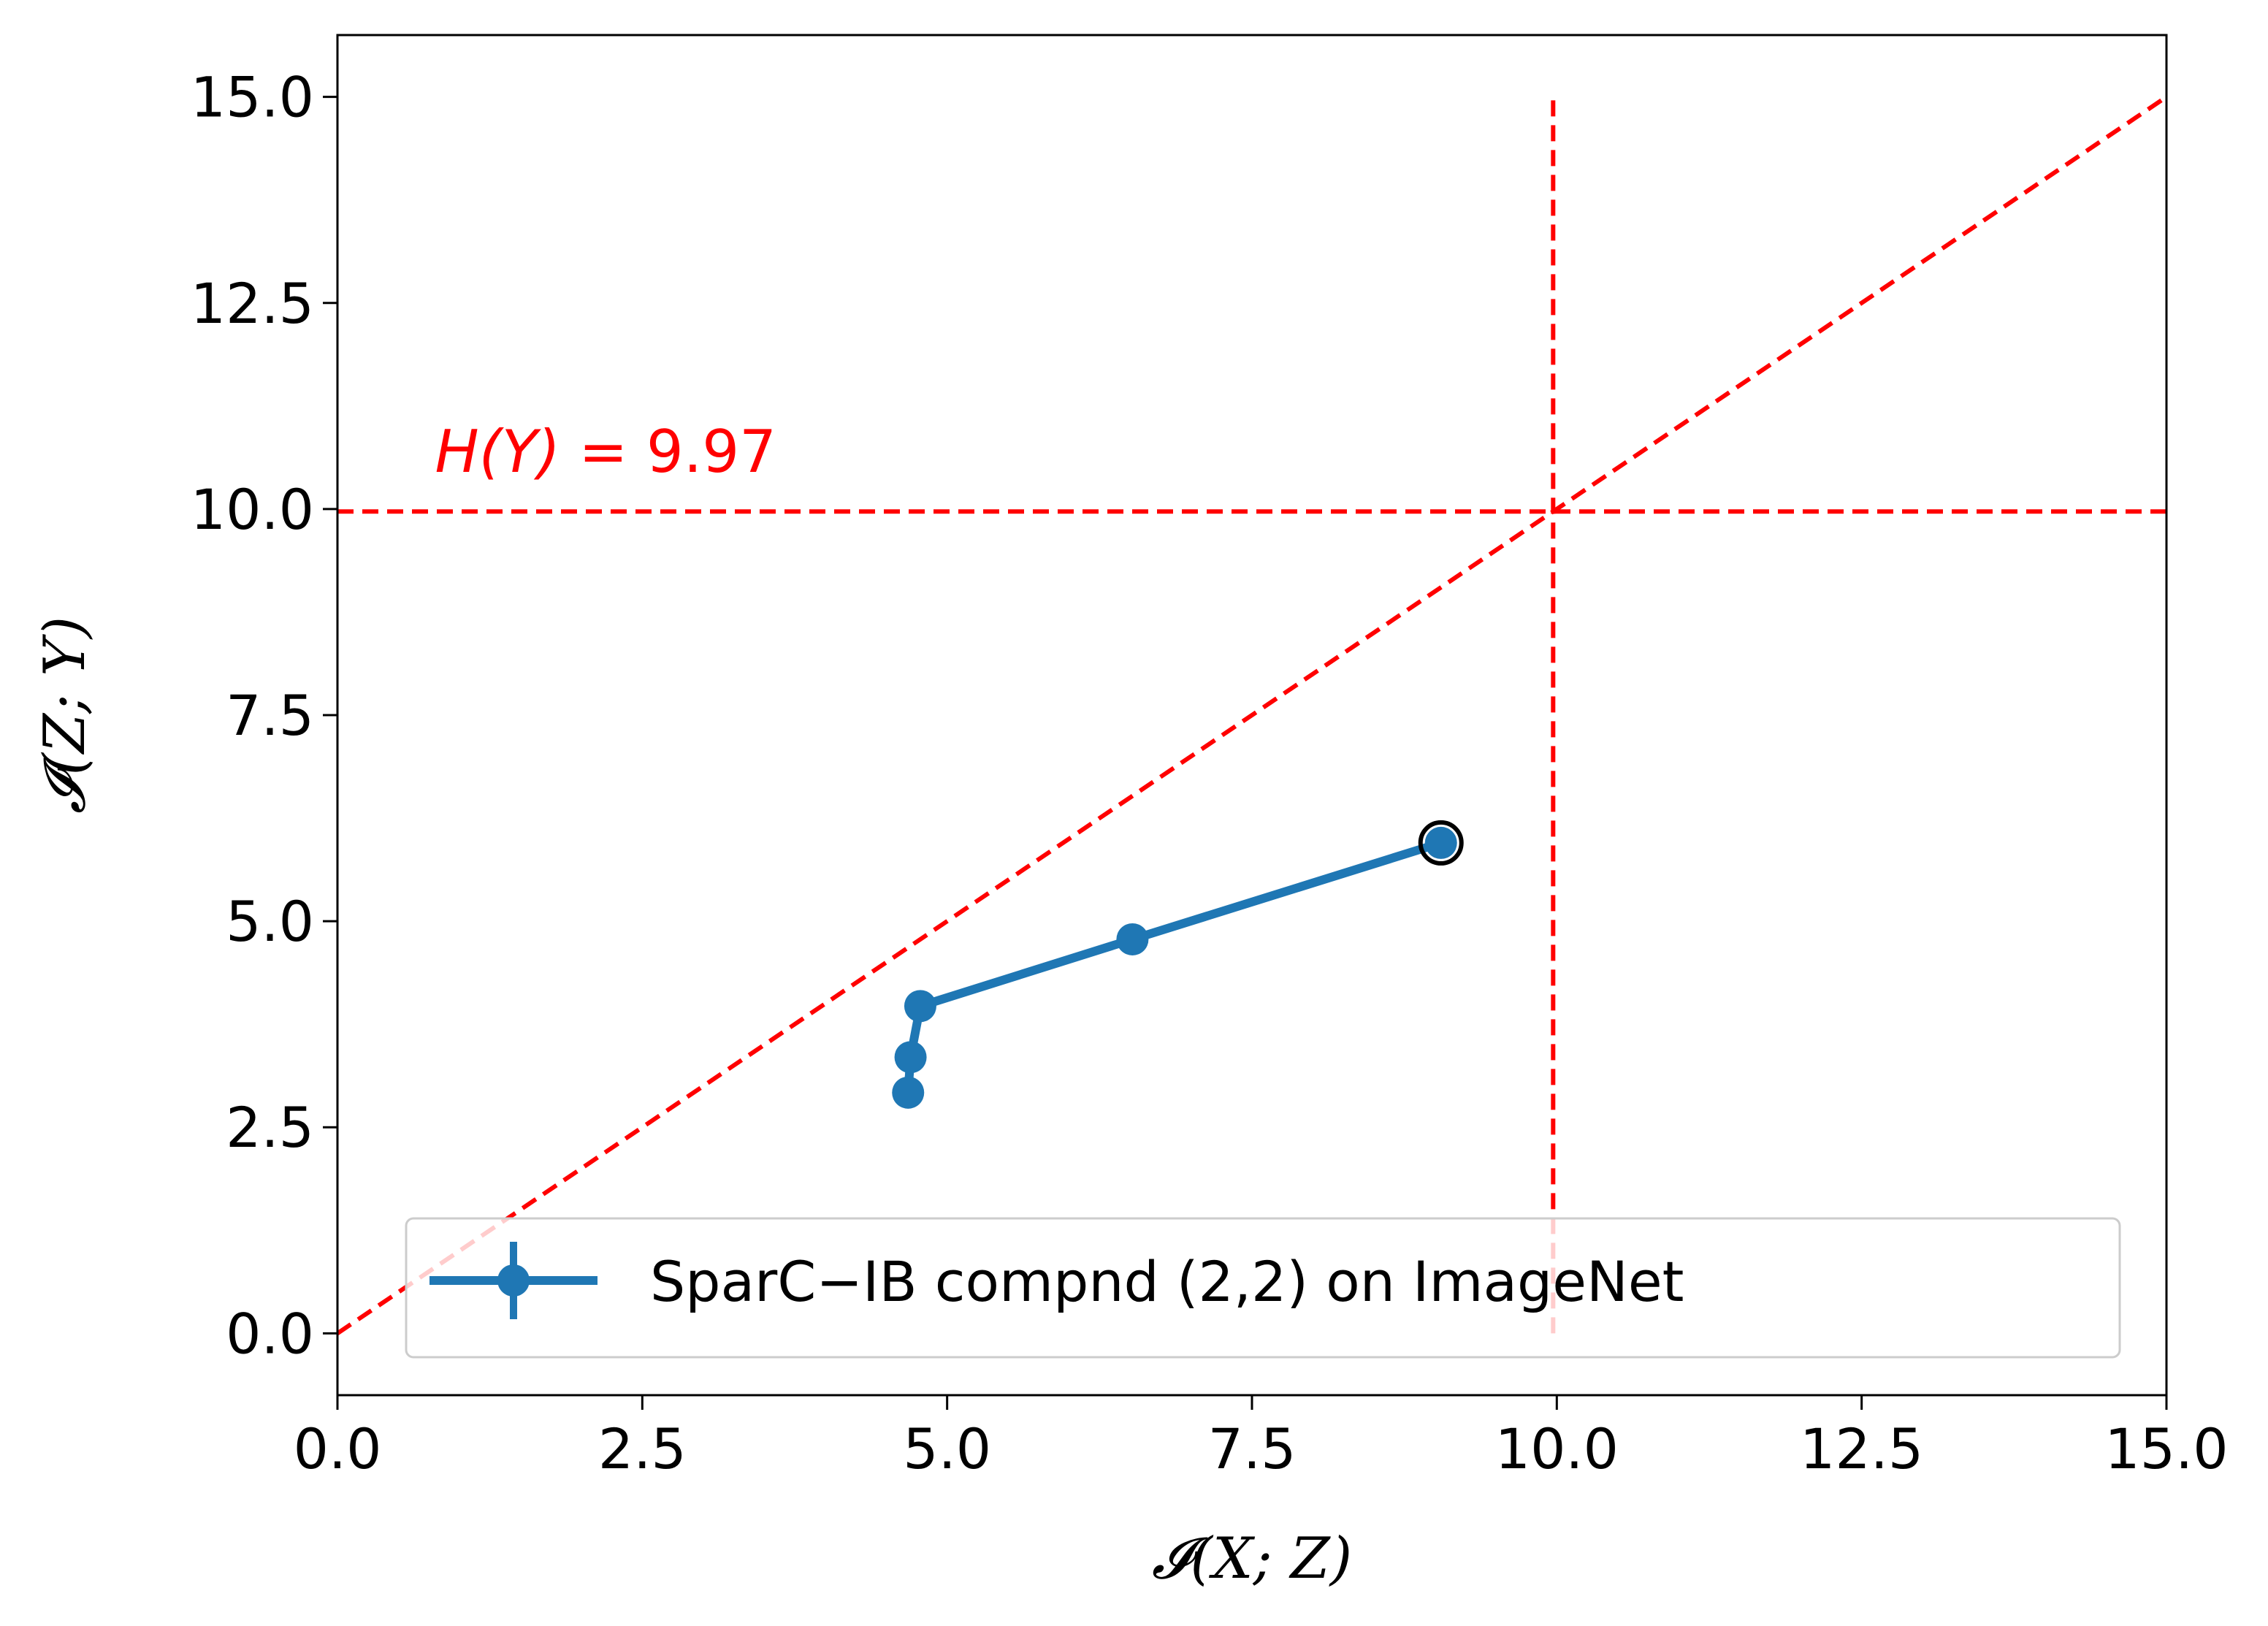 The image size is (2268, 1626). I want to click on x-axis-label: 𝓘(X; Z), so click(1252, 1559).